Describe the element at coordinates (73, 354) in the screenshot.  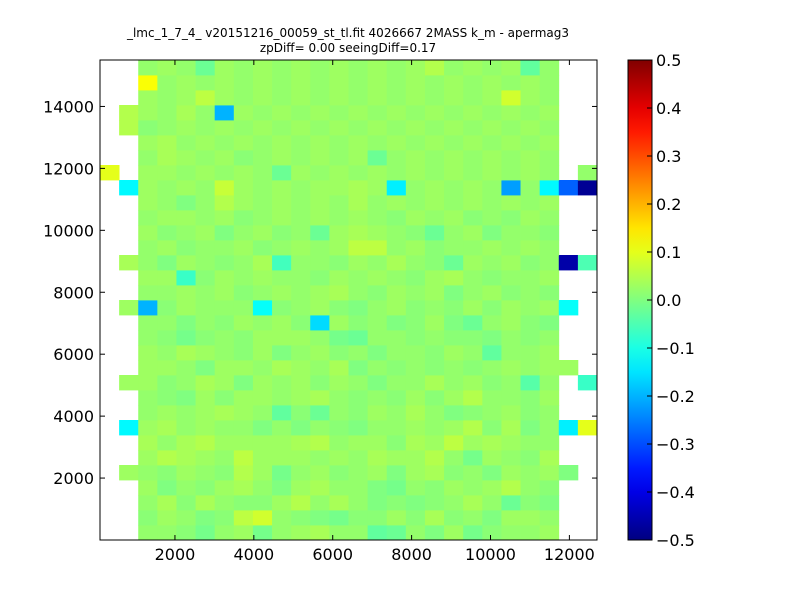
I see `y-tick-label: 6000` at that location.